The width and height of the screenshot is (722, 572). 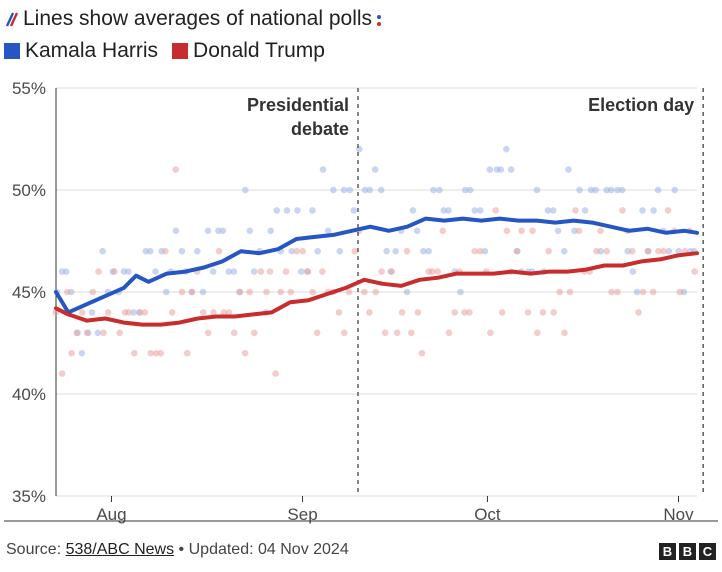 What do you see at coordinates (379, 20) in the screenshot?
I see `two-dots-icon` at bounding box center [379, 20].